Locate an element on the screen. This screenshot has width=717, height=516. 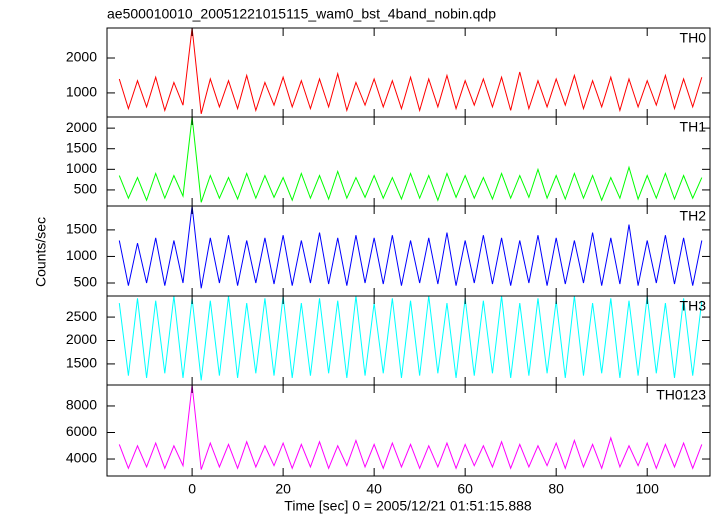
y-axis-label: Counts/sec is located at coordinates (41, 252).